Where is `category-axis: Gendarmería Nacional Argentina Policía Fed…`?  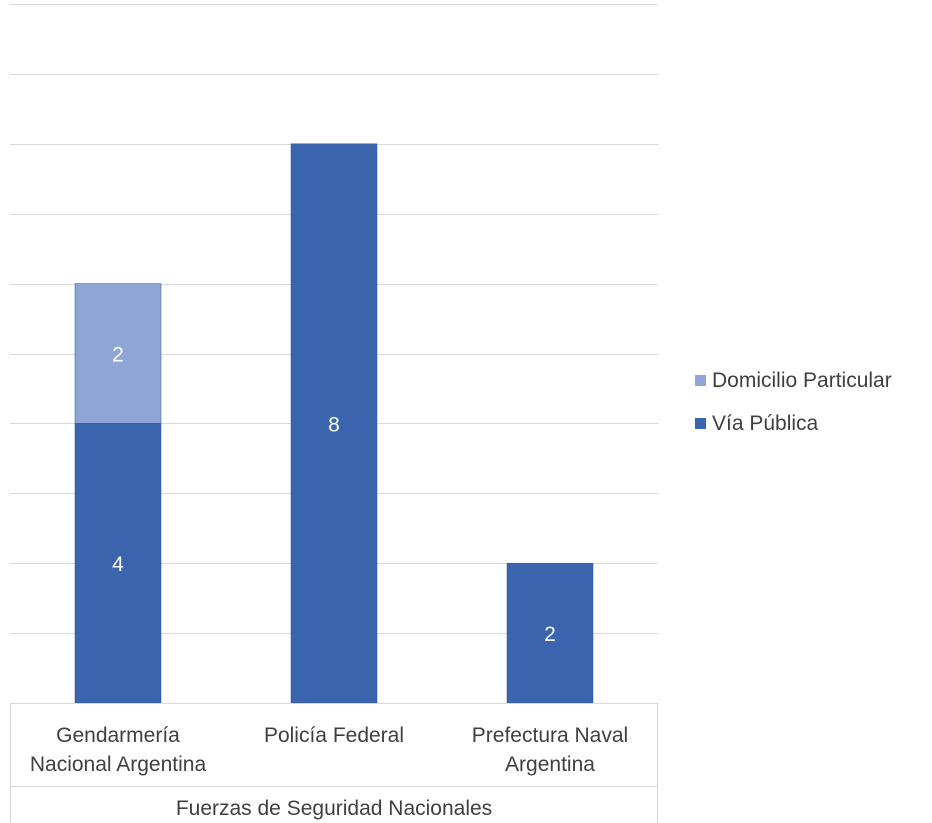
category-axis: Gendarmería Nacional Argentina Policía Fed… is located at coordinates (334, 763).